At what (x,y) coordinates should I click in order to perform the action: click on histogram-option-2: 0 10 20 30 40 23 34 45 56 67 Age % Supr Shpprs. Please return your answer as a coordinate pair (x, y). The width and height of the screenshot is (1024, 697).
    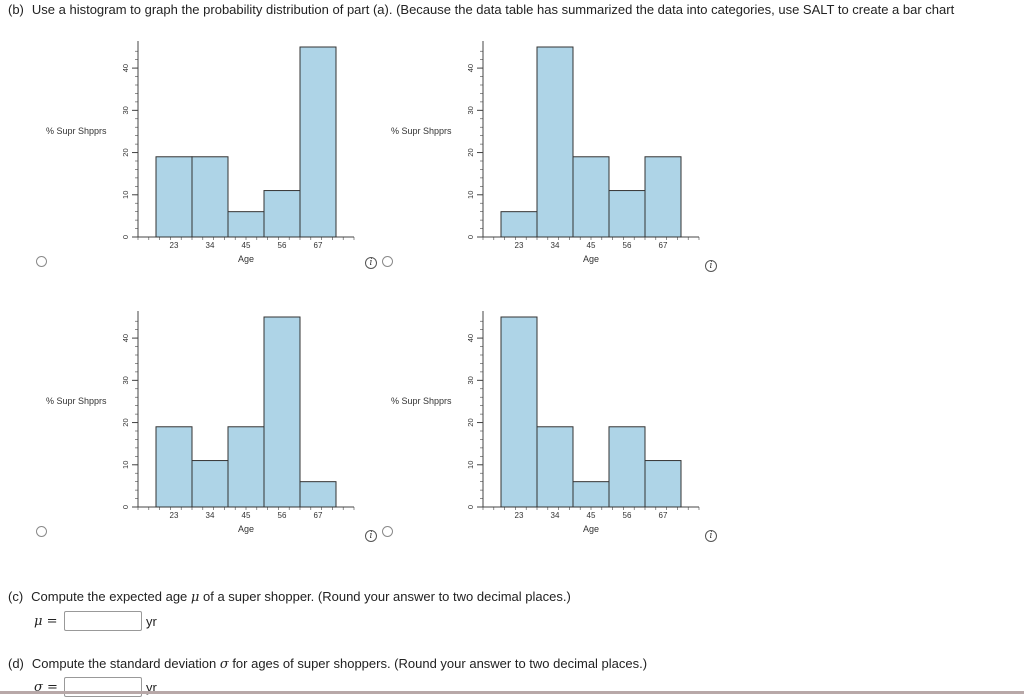
    Looking at the image, I should click on (540, 151).